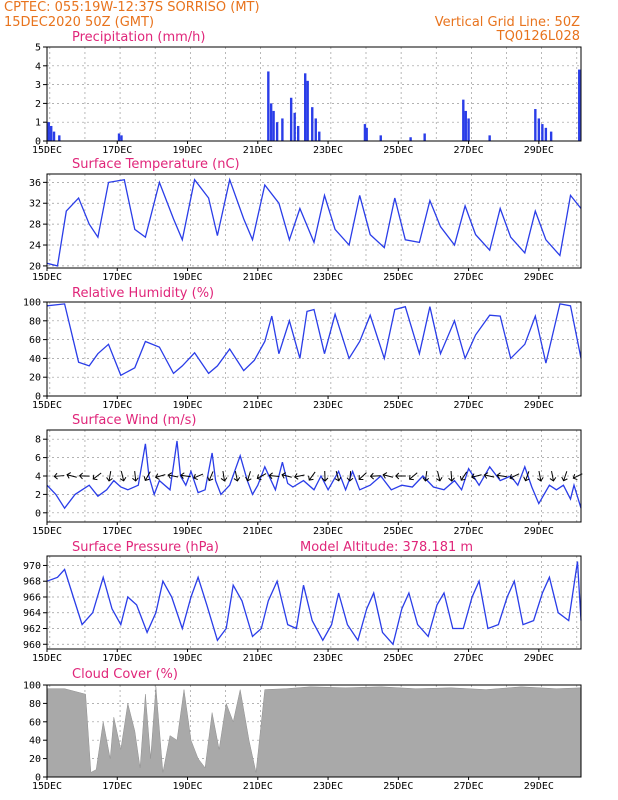  I want to click on precip-ytick-label: 5, so click(38, 48).